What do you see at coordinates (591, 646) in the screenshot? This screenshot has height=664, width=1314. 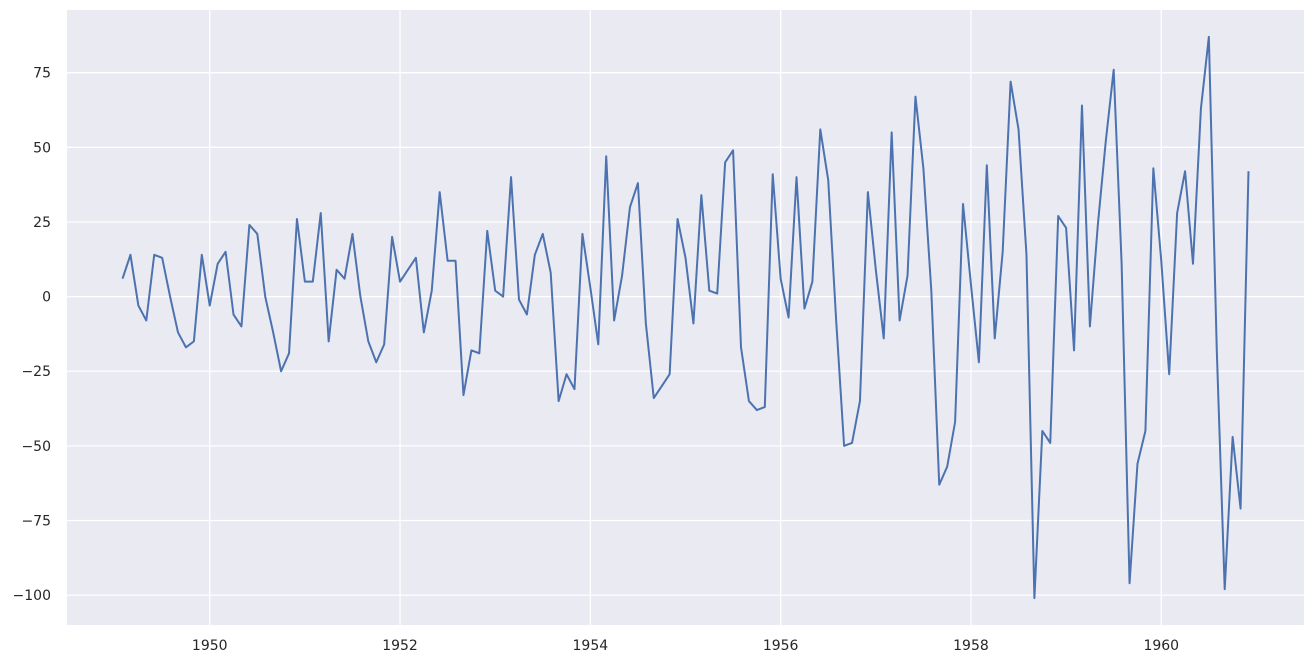 I see `x-tick-label: 1954` at bounding box center [591, 646].